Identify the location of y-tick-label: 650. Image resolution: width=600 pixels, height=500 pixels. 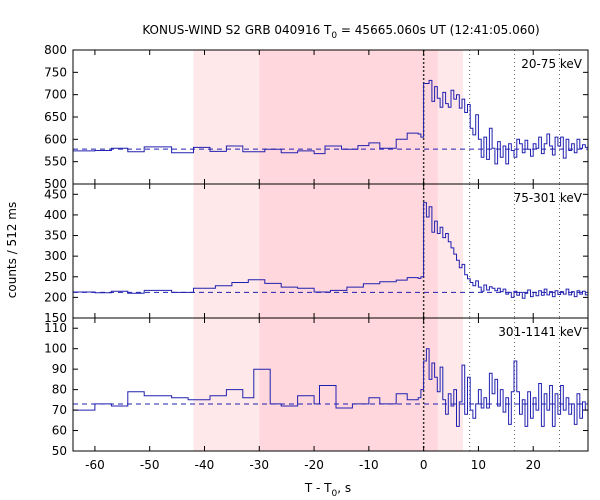
(55, 117).